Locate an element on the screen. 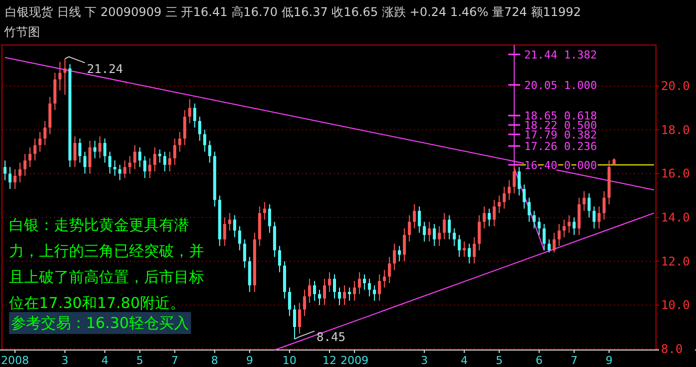 Image resolution: width=696 pixels, height=367 pixels. y-tick-label: 20.0 is located at coordinates (675, 85).